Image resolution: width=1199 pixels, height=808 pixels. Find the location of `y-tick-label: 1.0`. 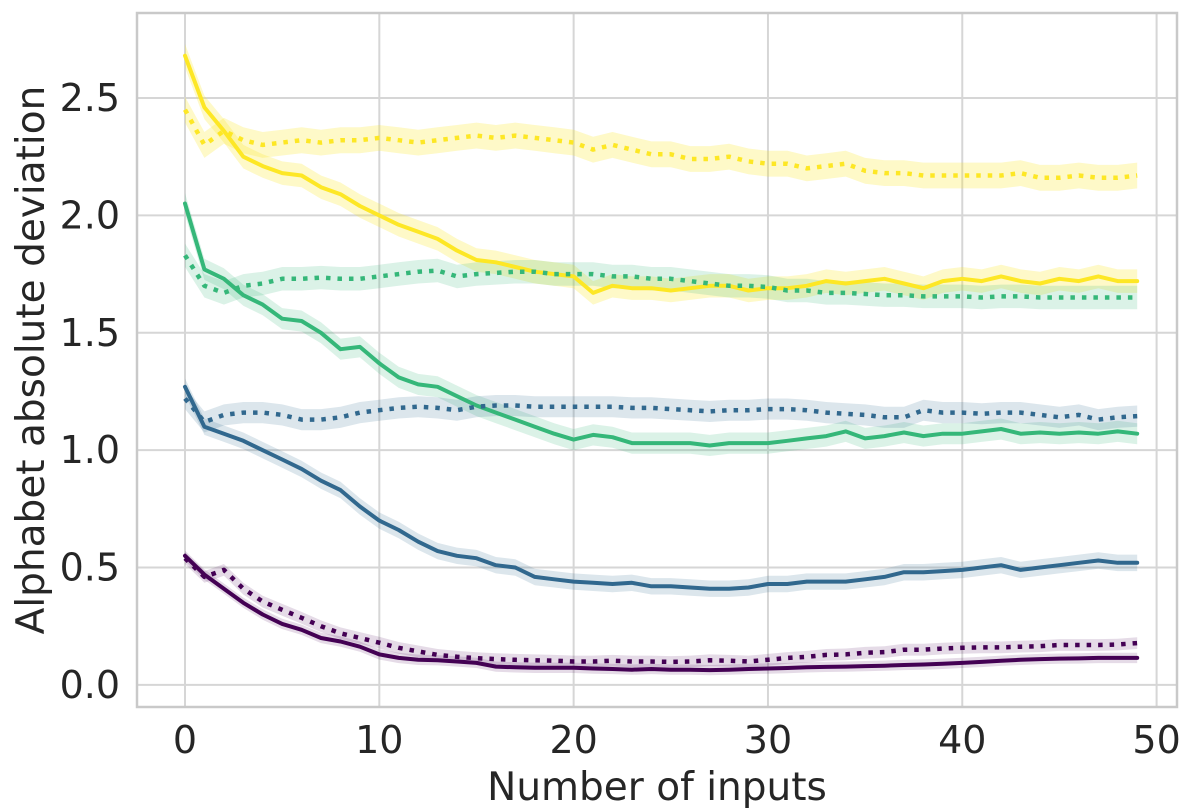

y-tick-label: 1.0 is located at coordinates (90, 450).